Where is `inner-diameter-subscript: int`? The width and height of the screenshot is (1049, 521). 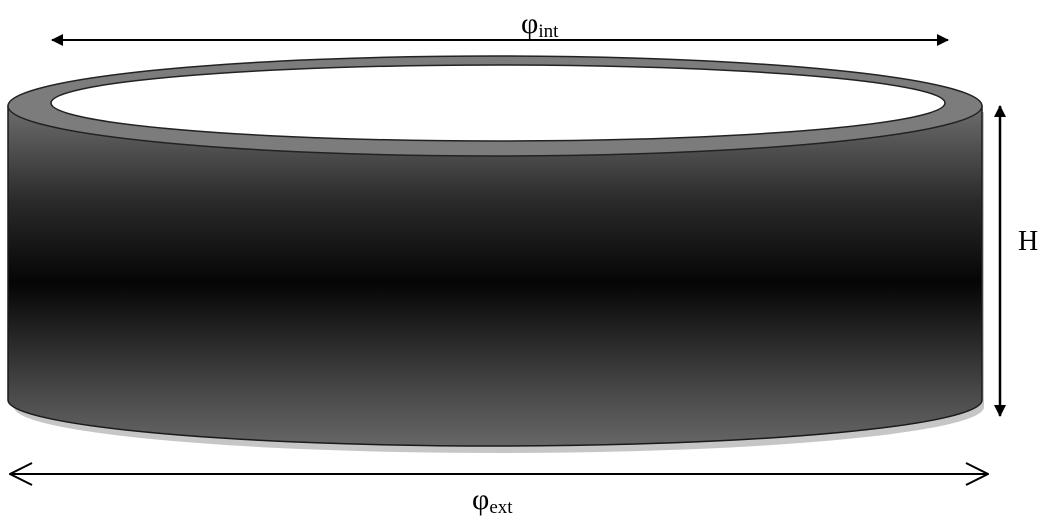
inner-diameter-subscript: int is located at coordinates (548, 31).